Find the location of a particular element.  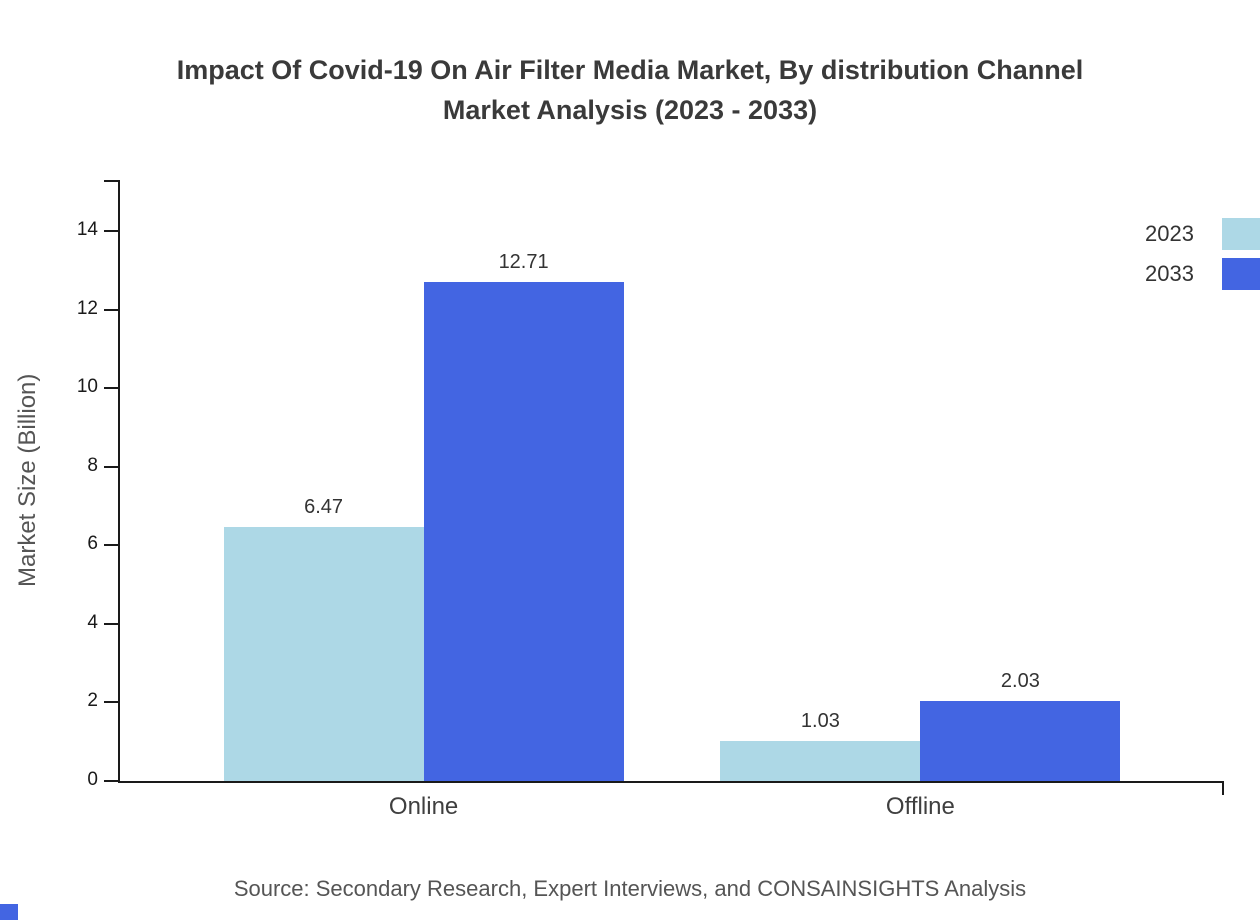

x-category-label: Online is located at coordinates (423, 806).